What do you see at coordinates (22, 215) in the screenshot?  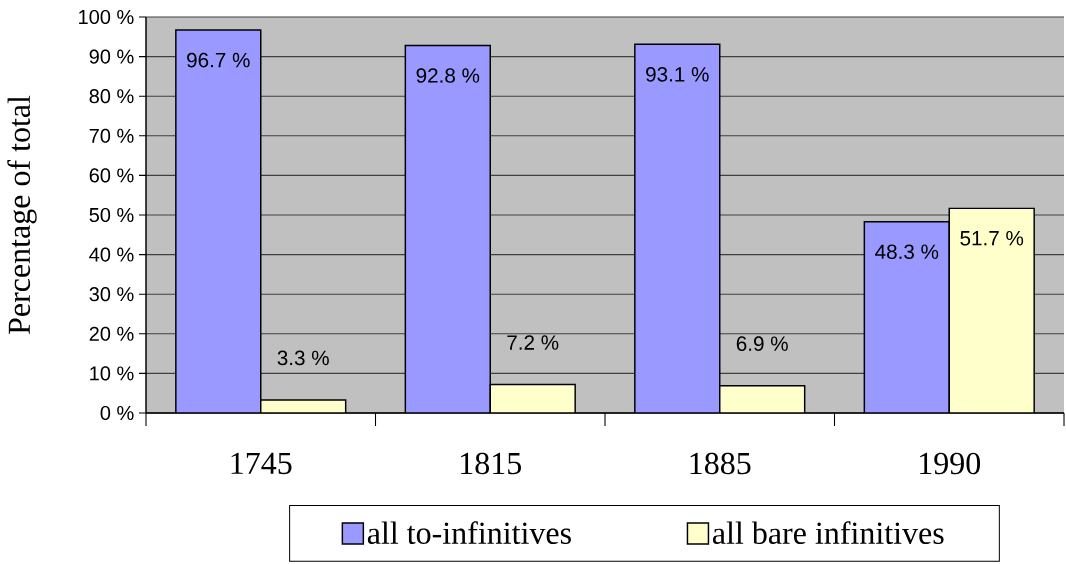 I see `y-axis-title: Percentage of total` at bounding box center [22, 215].